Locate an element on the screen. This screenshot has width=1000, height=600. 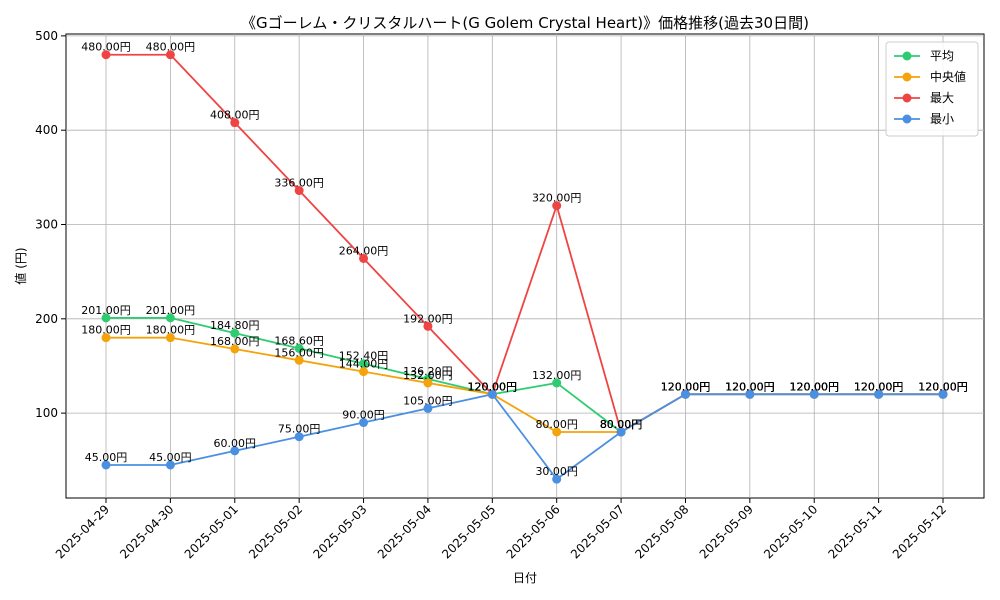
x-tick-label: 2025-05-07 is located at coordinates (597, 531).